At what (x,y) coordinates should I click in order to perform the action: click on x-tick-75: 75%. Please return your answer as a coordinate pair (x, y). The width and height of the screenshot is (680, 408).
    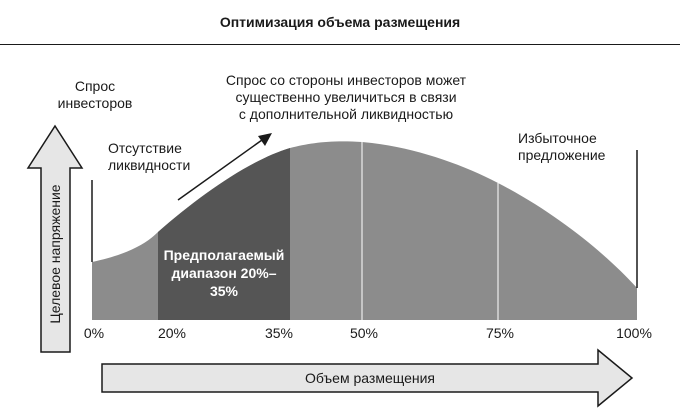
    Looking at the image, I should click on (500, 333).